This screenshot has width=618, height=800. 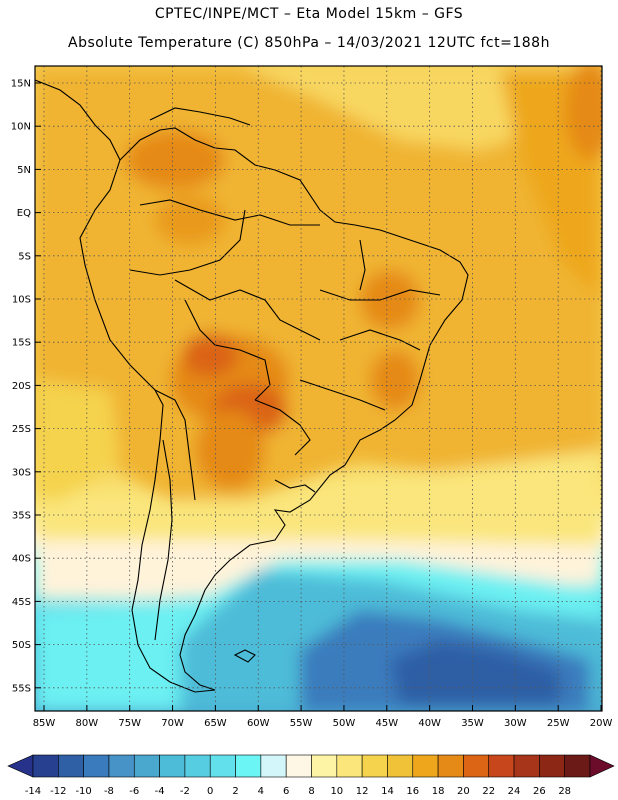 What do you see at coordinates (87, 723) in the screenshot?
I see `lon-label: 80W` at bounding box center [87, 723].